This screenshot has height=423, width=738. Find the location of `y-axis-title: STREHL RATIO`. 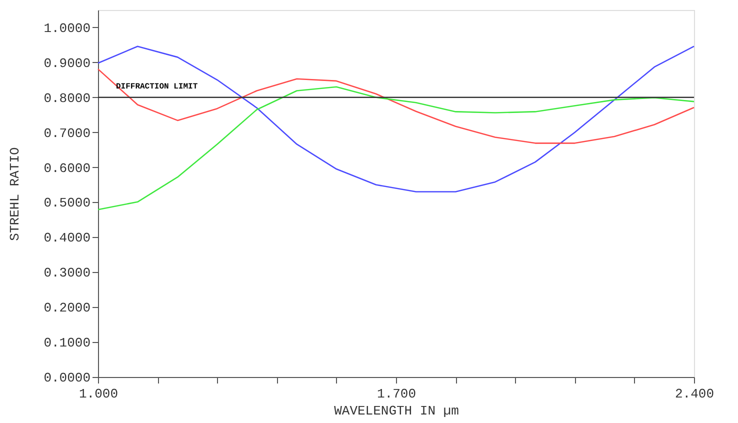

y-axis-title: STREHL RATIO is located at coordinates (15, 194).